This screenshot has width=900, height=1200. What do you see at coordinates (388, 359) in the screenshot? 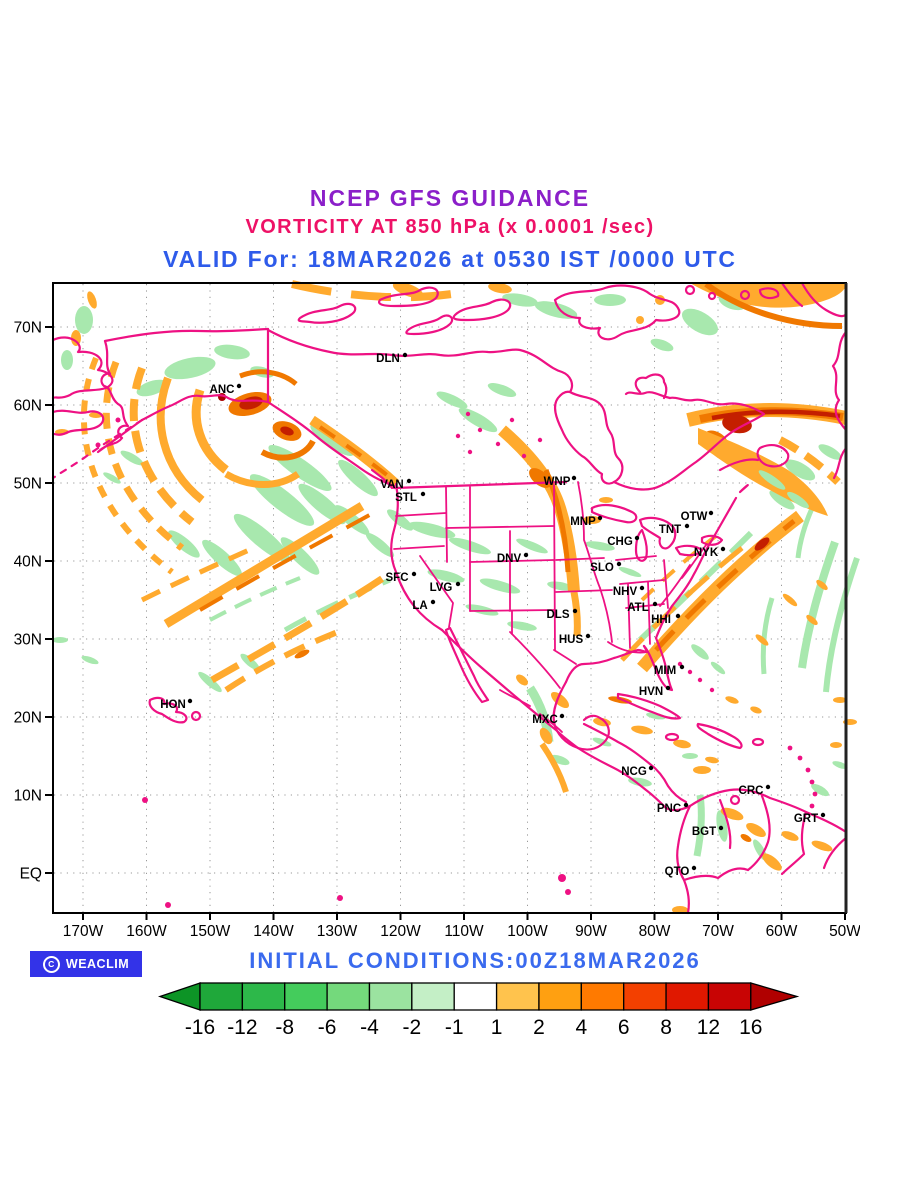
I see `city-label: DLN` at bounding box center [388, 359].